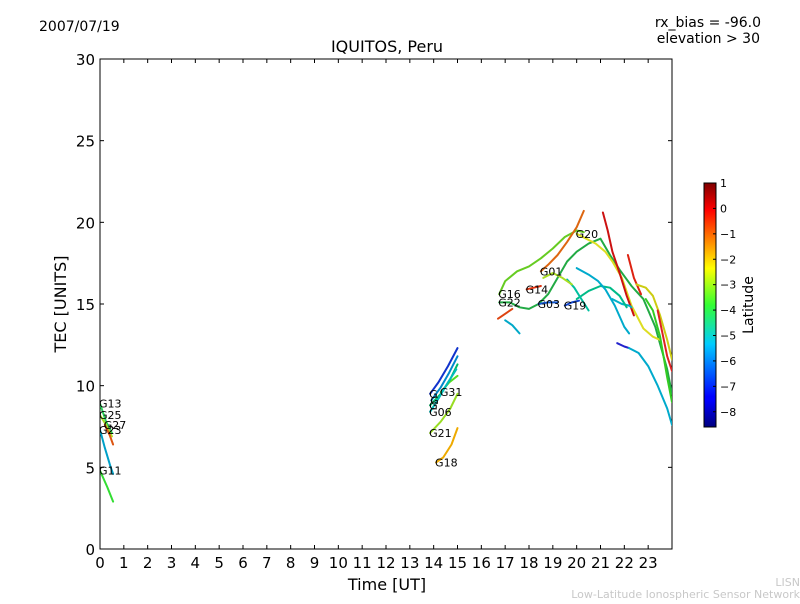  I want to click on x-tick-label: 21, so click(600, 563).